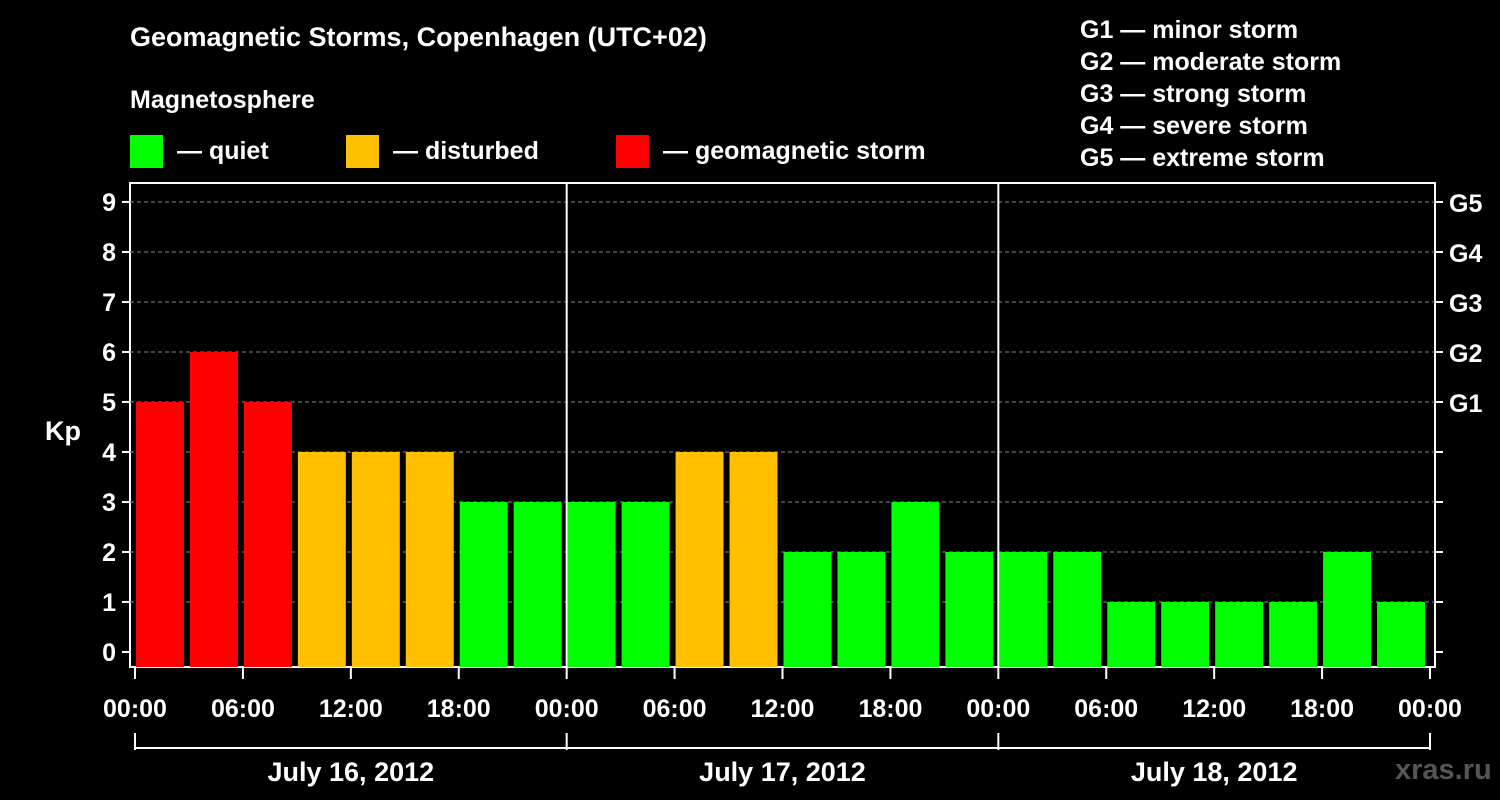 The height and width of the screenshot is (800, 1500). Describe the element at coordinates (109, 203) in the screenshot. I see `y-tick-label: 9` at that location.